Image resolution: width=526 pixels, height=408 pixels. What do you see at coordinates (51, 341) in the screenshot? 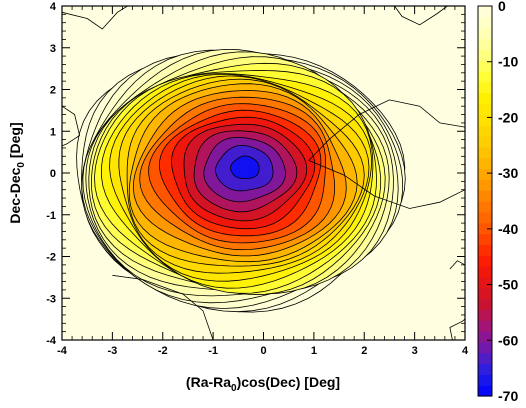
I see `y-tick-label: -4` at bounding box center [51, 341].